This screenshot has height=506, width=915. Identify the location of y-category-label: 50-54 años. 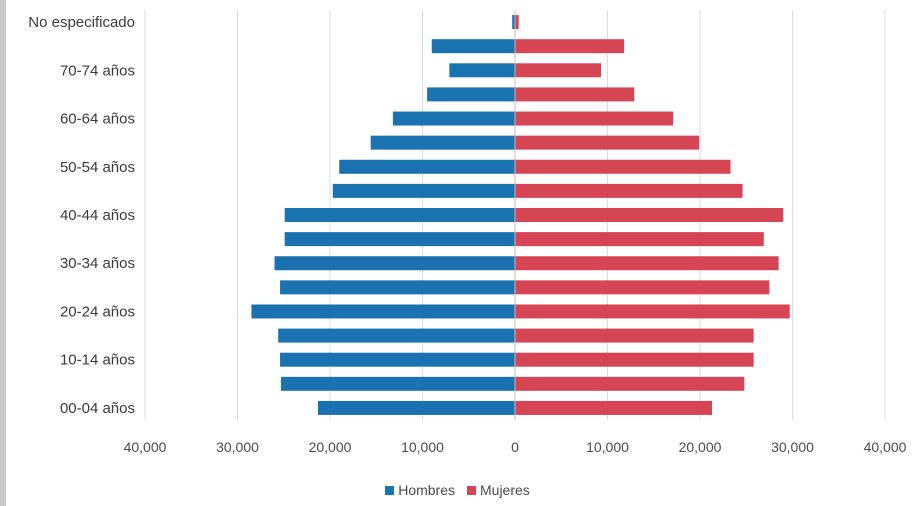
(97, 167).